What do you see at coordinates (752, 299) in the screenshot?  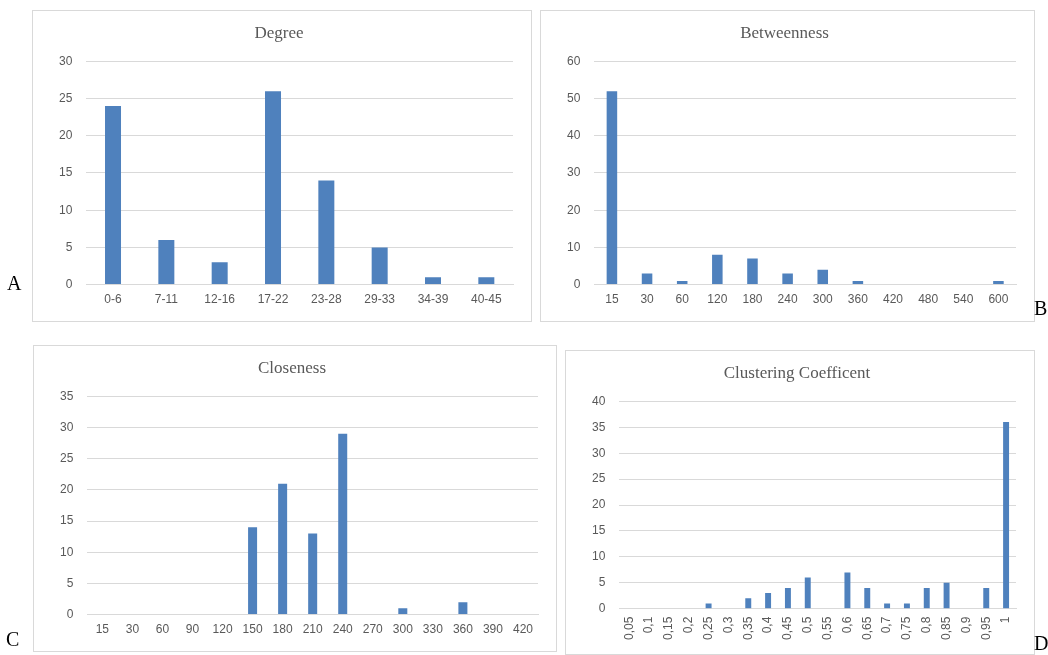 I see `x-tick-label: 180` at bounding box center [752, 299].